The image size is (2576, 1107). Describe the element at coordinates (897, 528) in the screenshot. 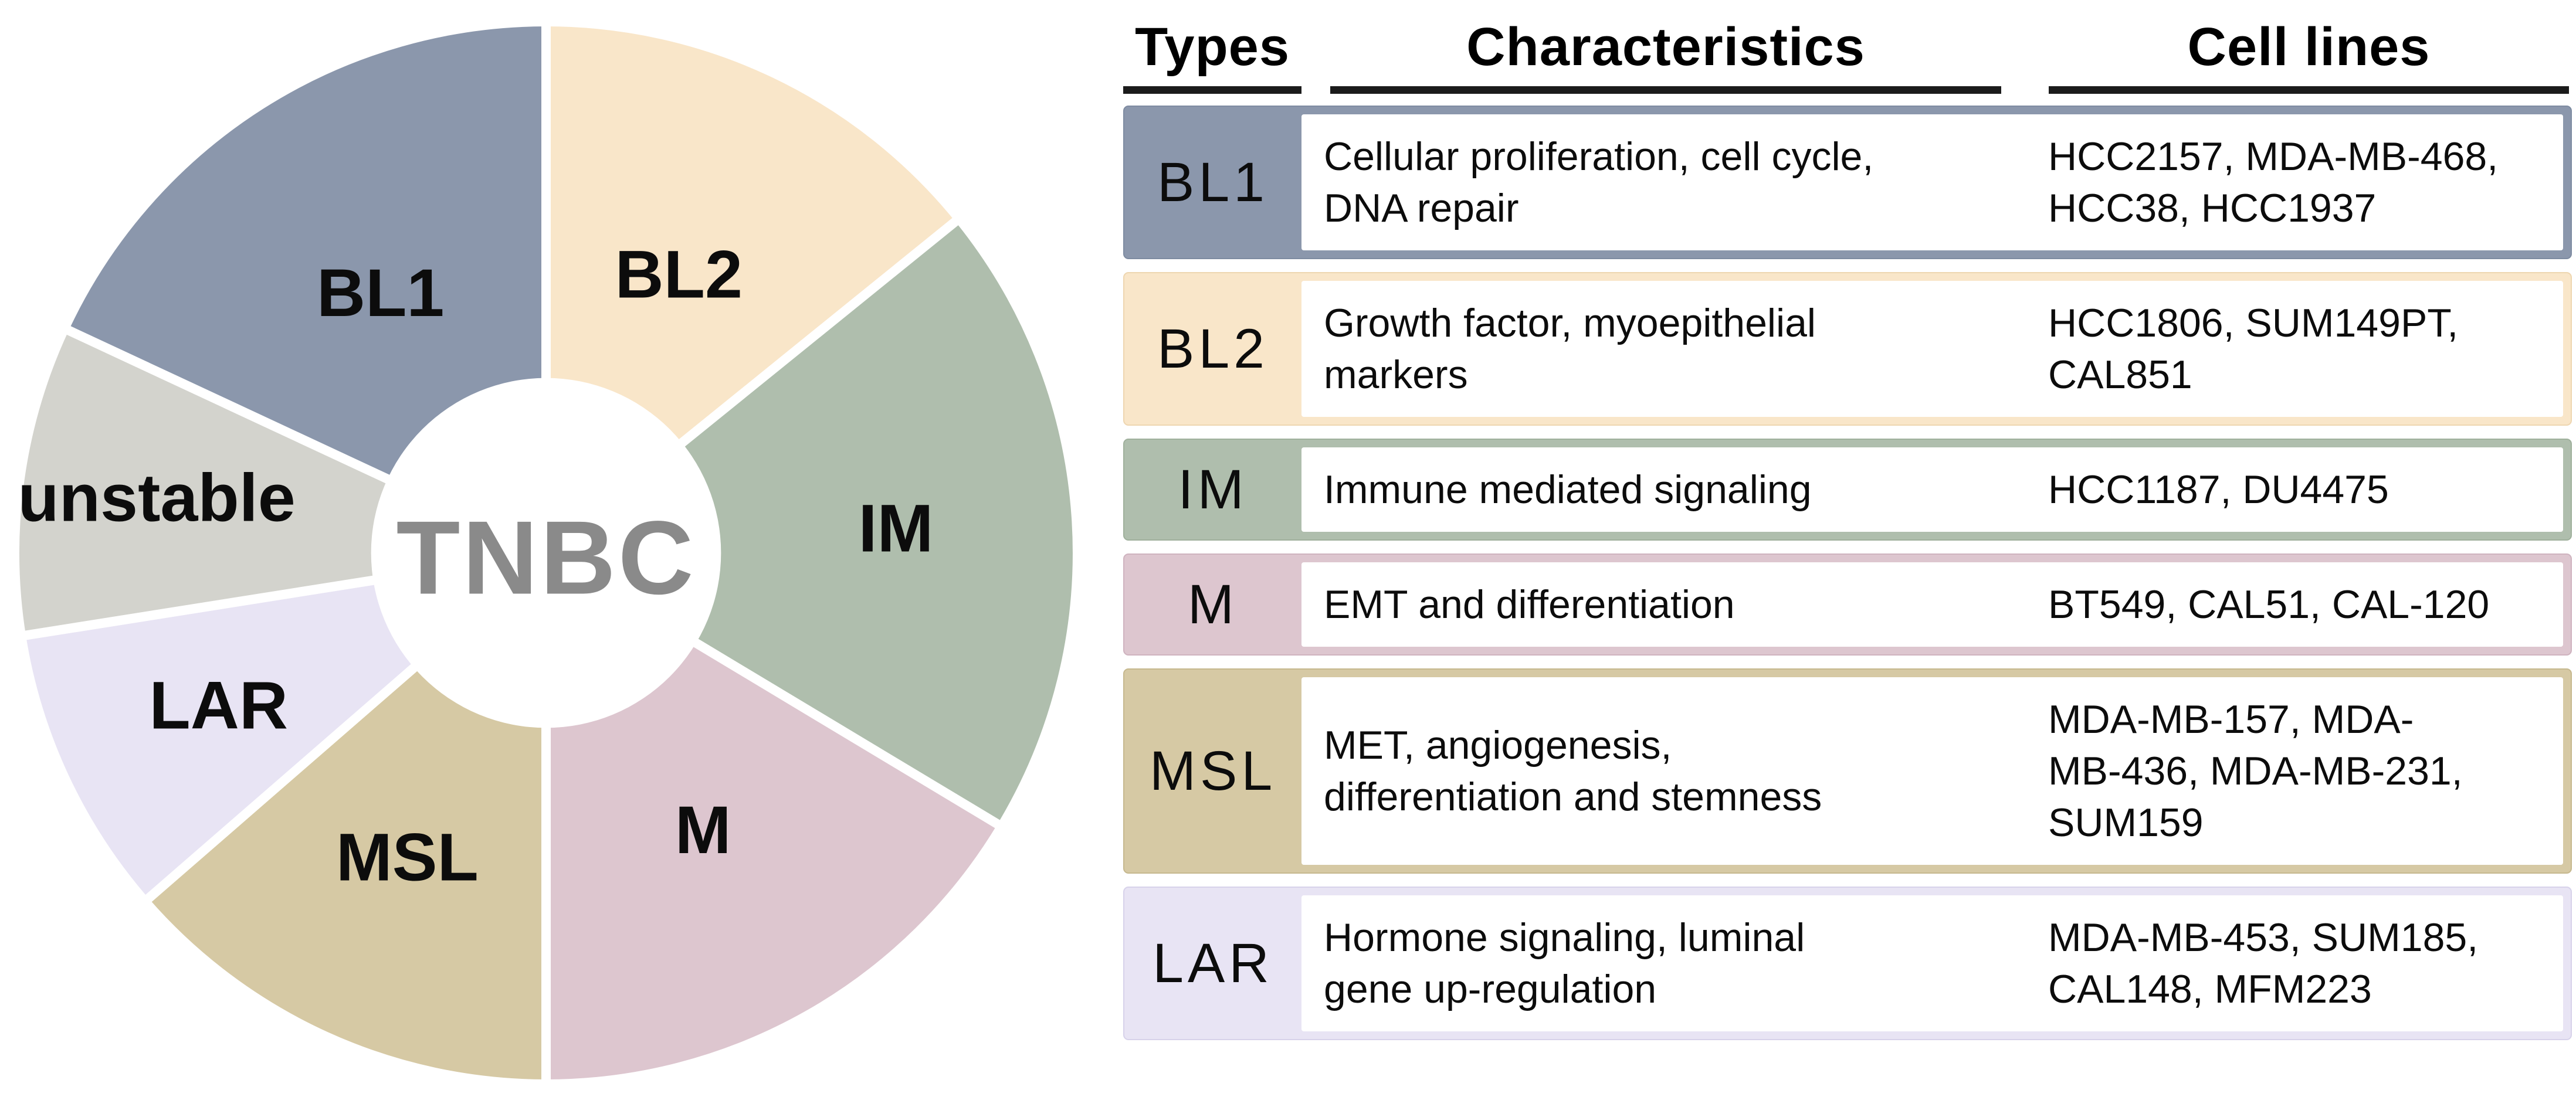

I see `pie-slice-label-im: IM` at that location.